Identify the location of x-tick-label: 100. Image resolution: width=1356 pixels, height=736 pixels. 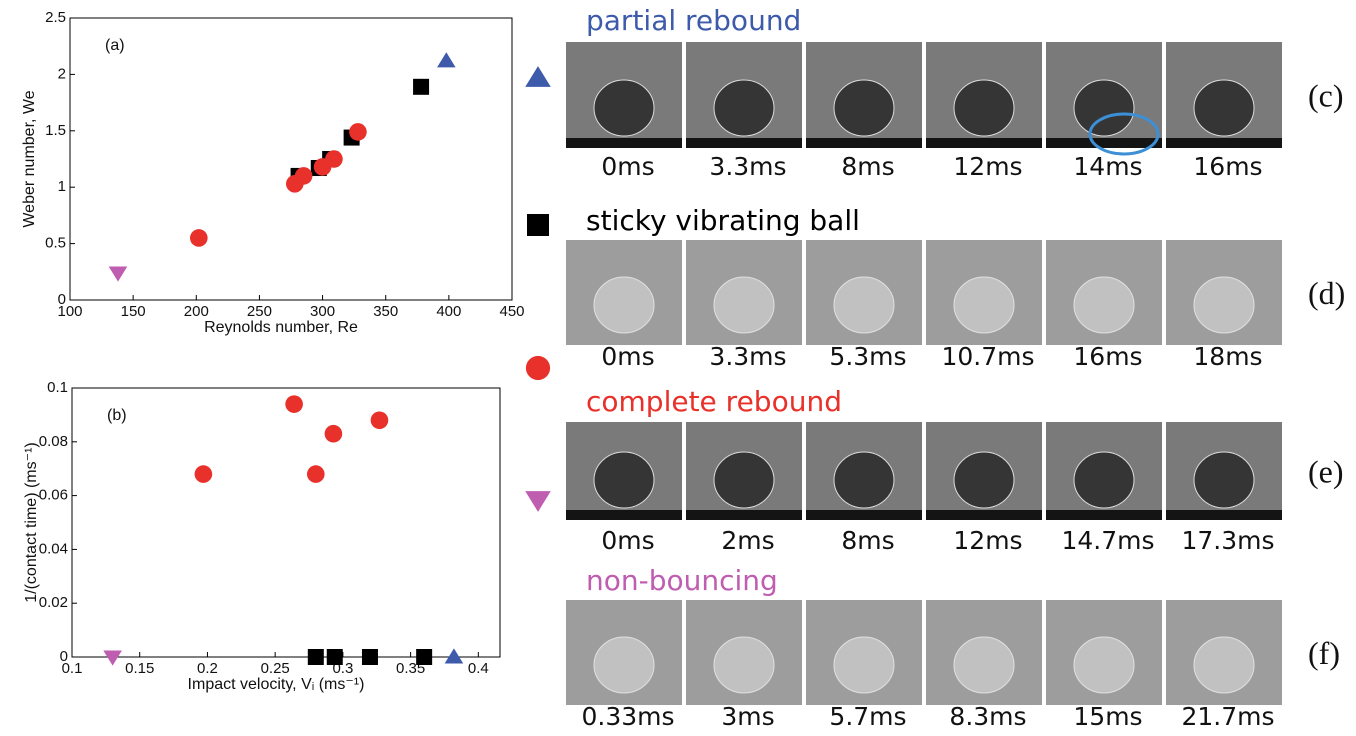
(69, 311).